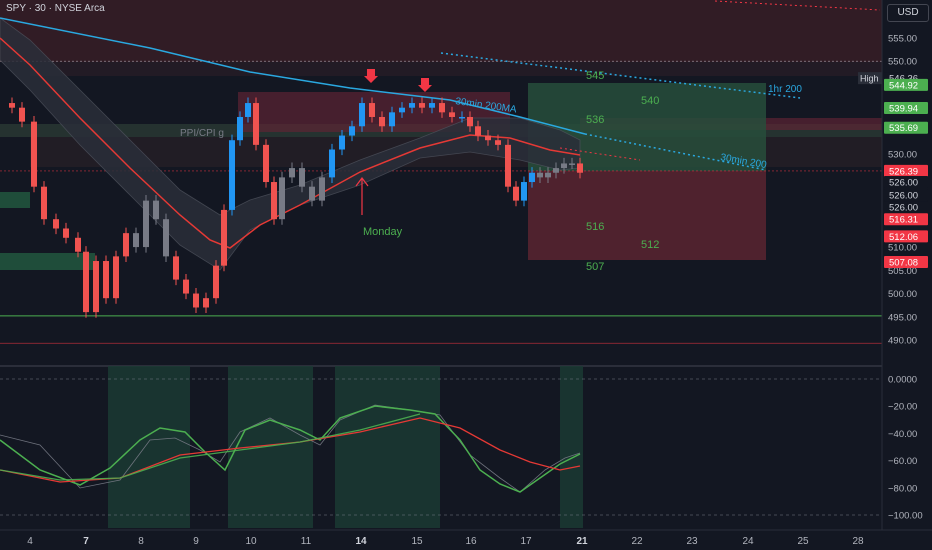 Image resolution: width=932 pixels, height=550 pixels. What do you see at coordinates (902, 271) in the screenshot?
I see `price-tick-label: 505.00` at bounding box center [902, 271].